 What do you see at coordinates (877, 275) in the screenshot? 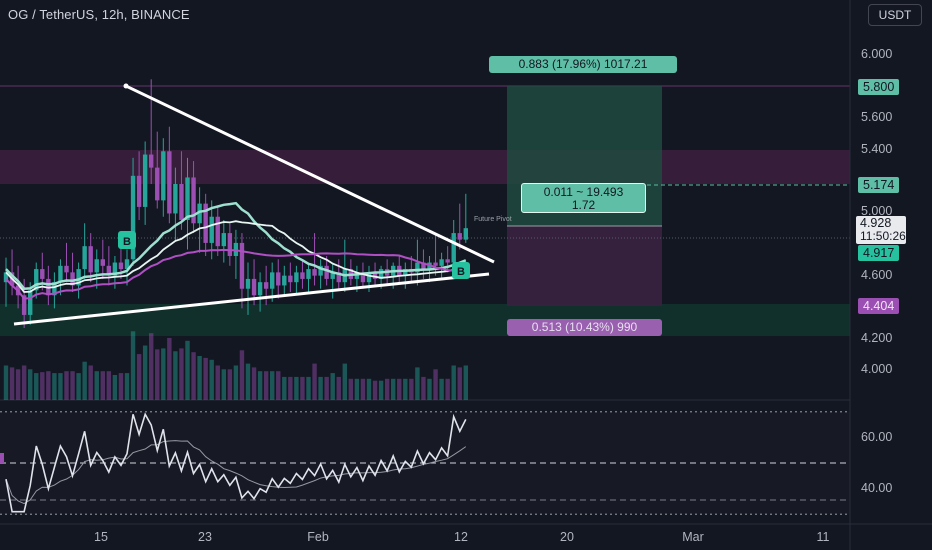
I see `price-tick: 4.600` at bounding box center [877, 275].